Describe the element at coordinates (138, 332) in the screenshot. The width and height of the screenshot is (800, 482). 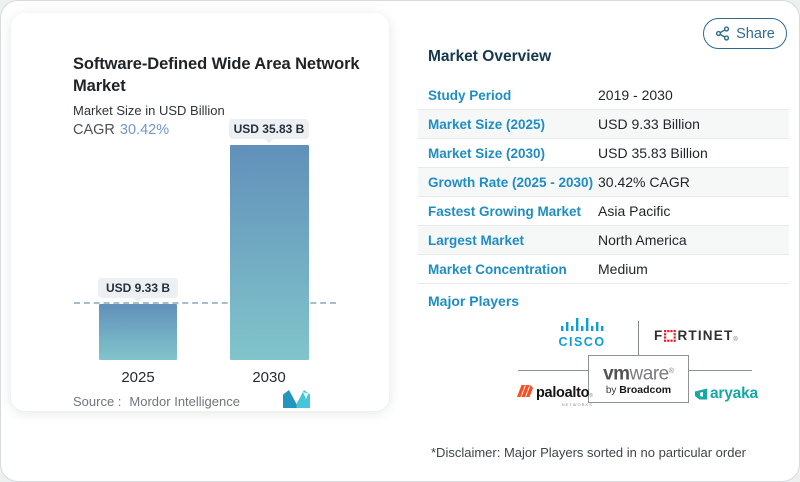
I see `bar-2025` at that location.